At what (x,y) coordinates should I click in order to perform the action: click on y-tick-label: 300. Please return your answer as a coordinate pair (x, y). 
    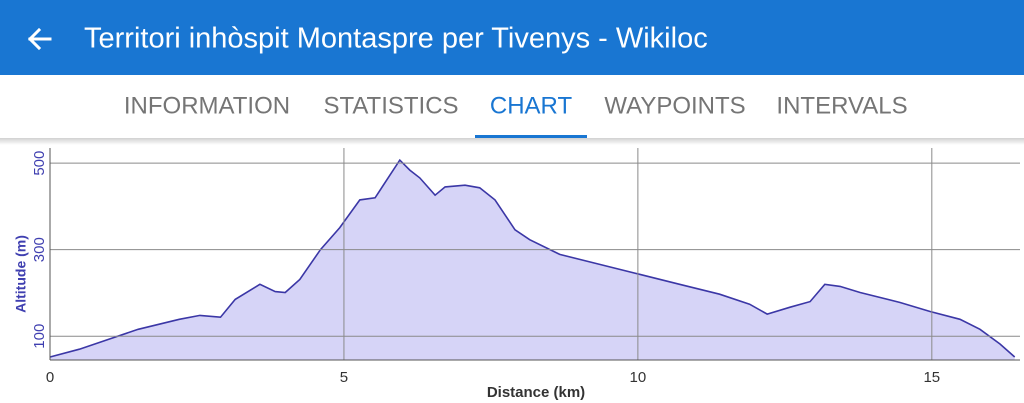
    Looking at the image, I should click on (39, 249).